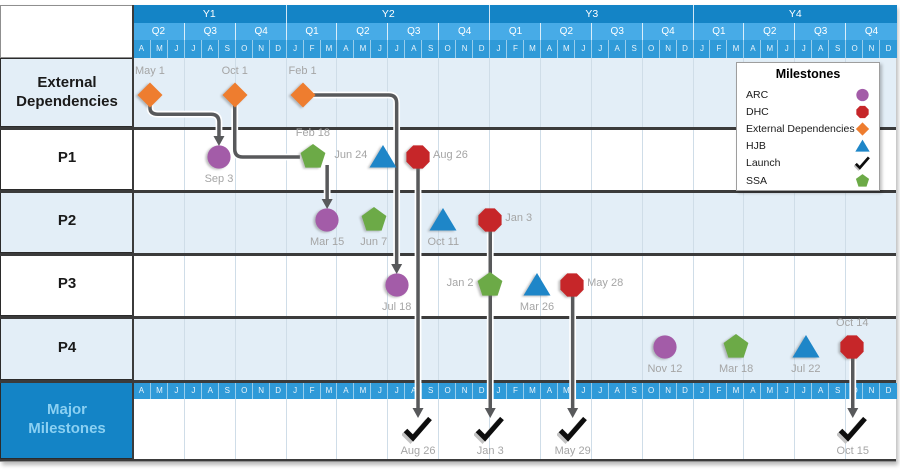  What do you see at coordinates (808, 180) in the screenshot?
I see `legend-entry-ssa: SSA` at bounding box center [808, 180].